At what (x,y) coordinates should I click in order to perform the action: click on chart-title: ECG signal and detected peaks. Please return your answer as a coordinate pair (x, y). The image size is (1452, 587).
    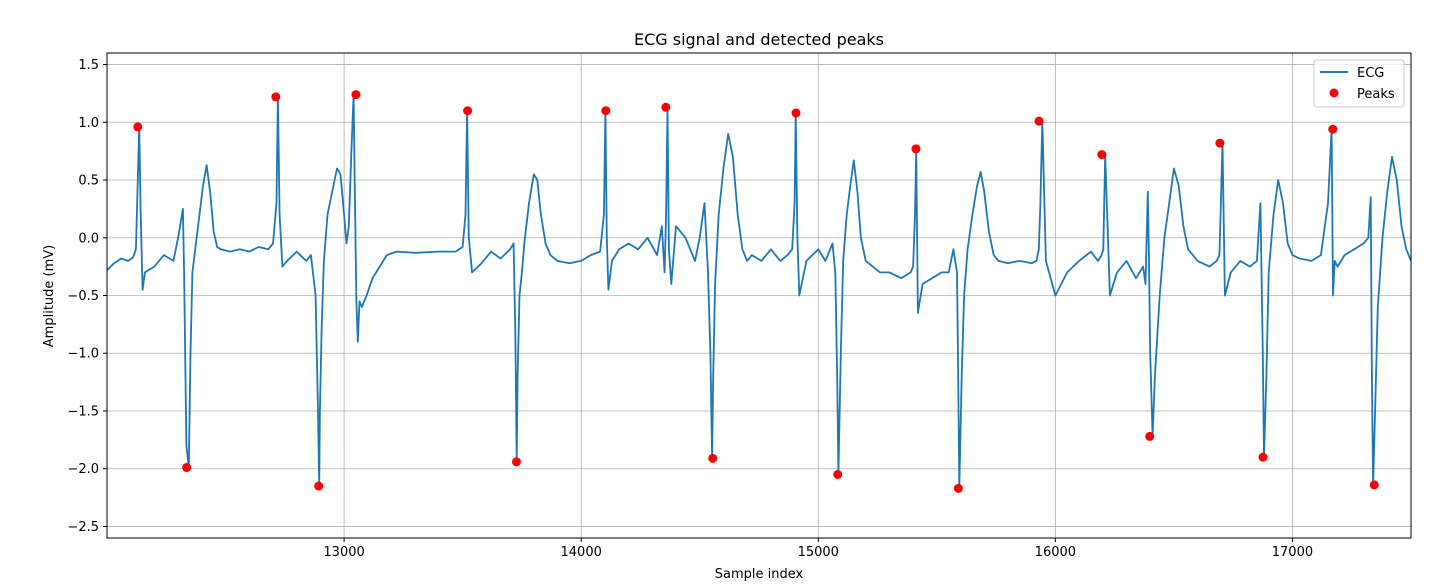
    Looking at the image, I should click on (759, 39).